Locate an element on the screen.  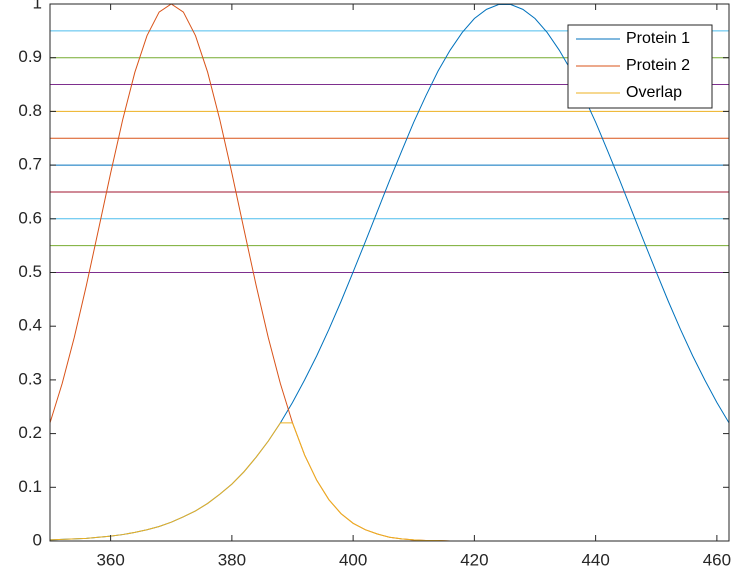
y-tick-label: 0 is located at coordinates (37, 539).